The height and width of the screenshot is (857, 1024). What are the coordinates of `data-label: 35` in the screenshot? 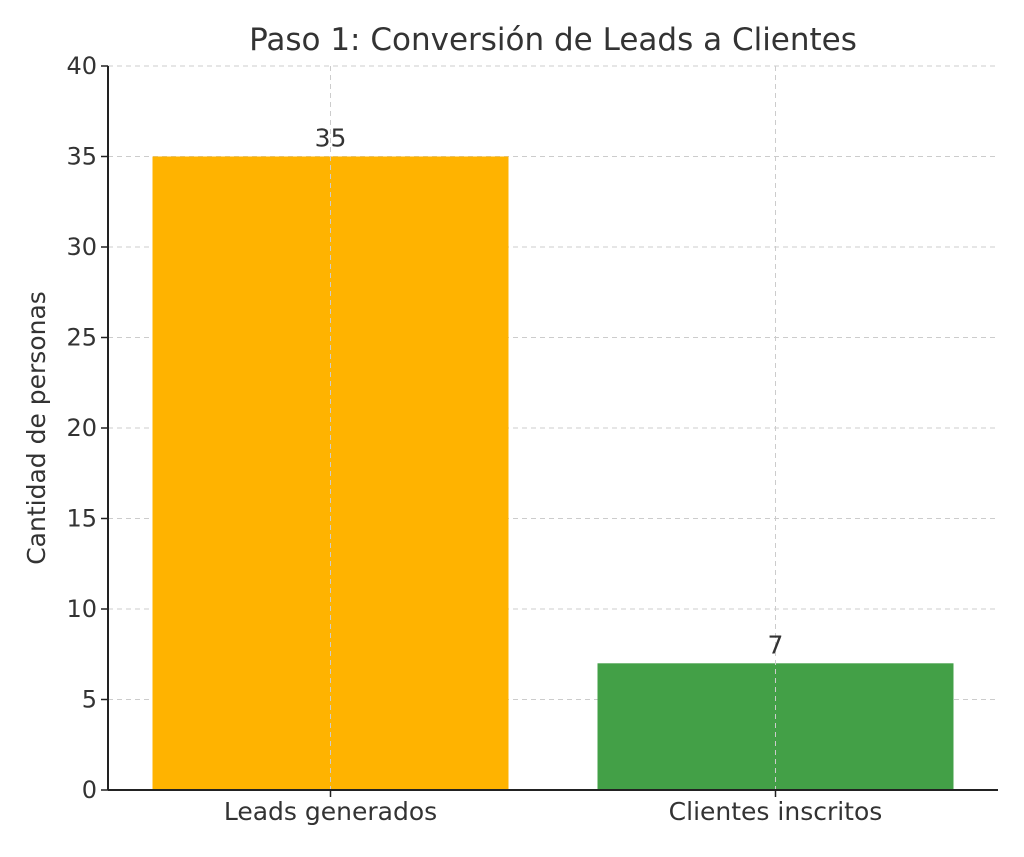 It's located at (331, 138).